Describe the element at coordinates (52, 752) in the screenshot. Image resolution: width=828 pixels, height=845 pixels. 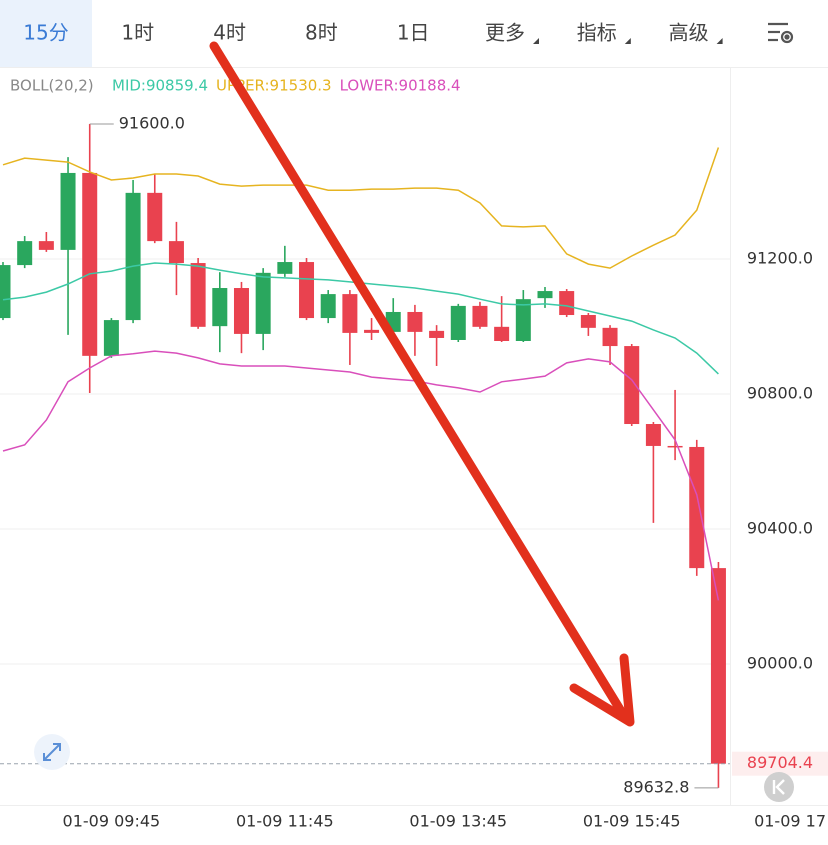
I see `expand-button` at that location.